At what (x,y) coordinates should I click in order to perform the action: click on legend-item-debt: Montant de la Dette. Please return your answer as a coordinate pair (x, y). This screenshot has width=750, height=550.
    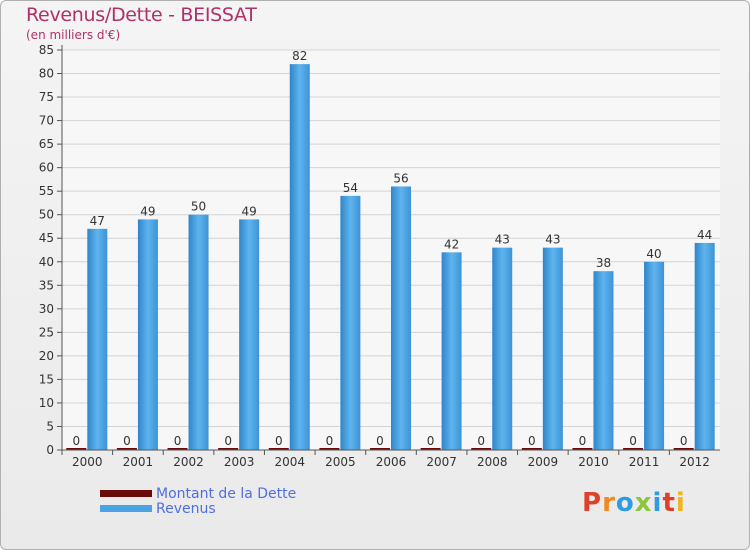
    Looking at the image, I should click on (198, 493).